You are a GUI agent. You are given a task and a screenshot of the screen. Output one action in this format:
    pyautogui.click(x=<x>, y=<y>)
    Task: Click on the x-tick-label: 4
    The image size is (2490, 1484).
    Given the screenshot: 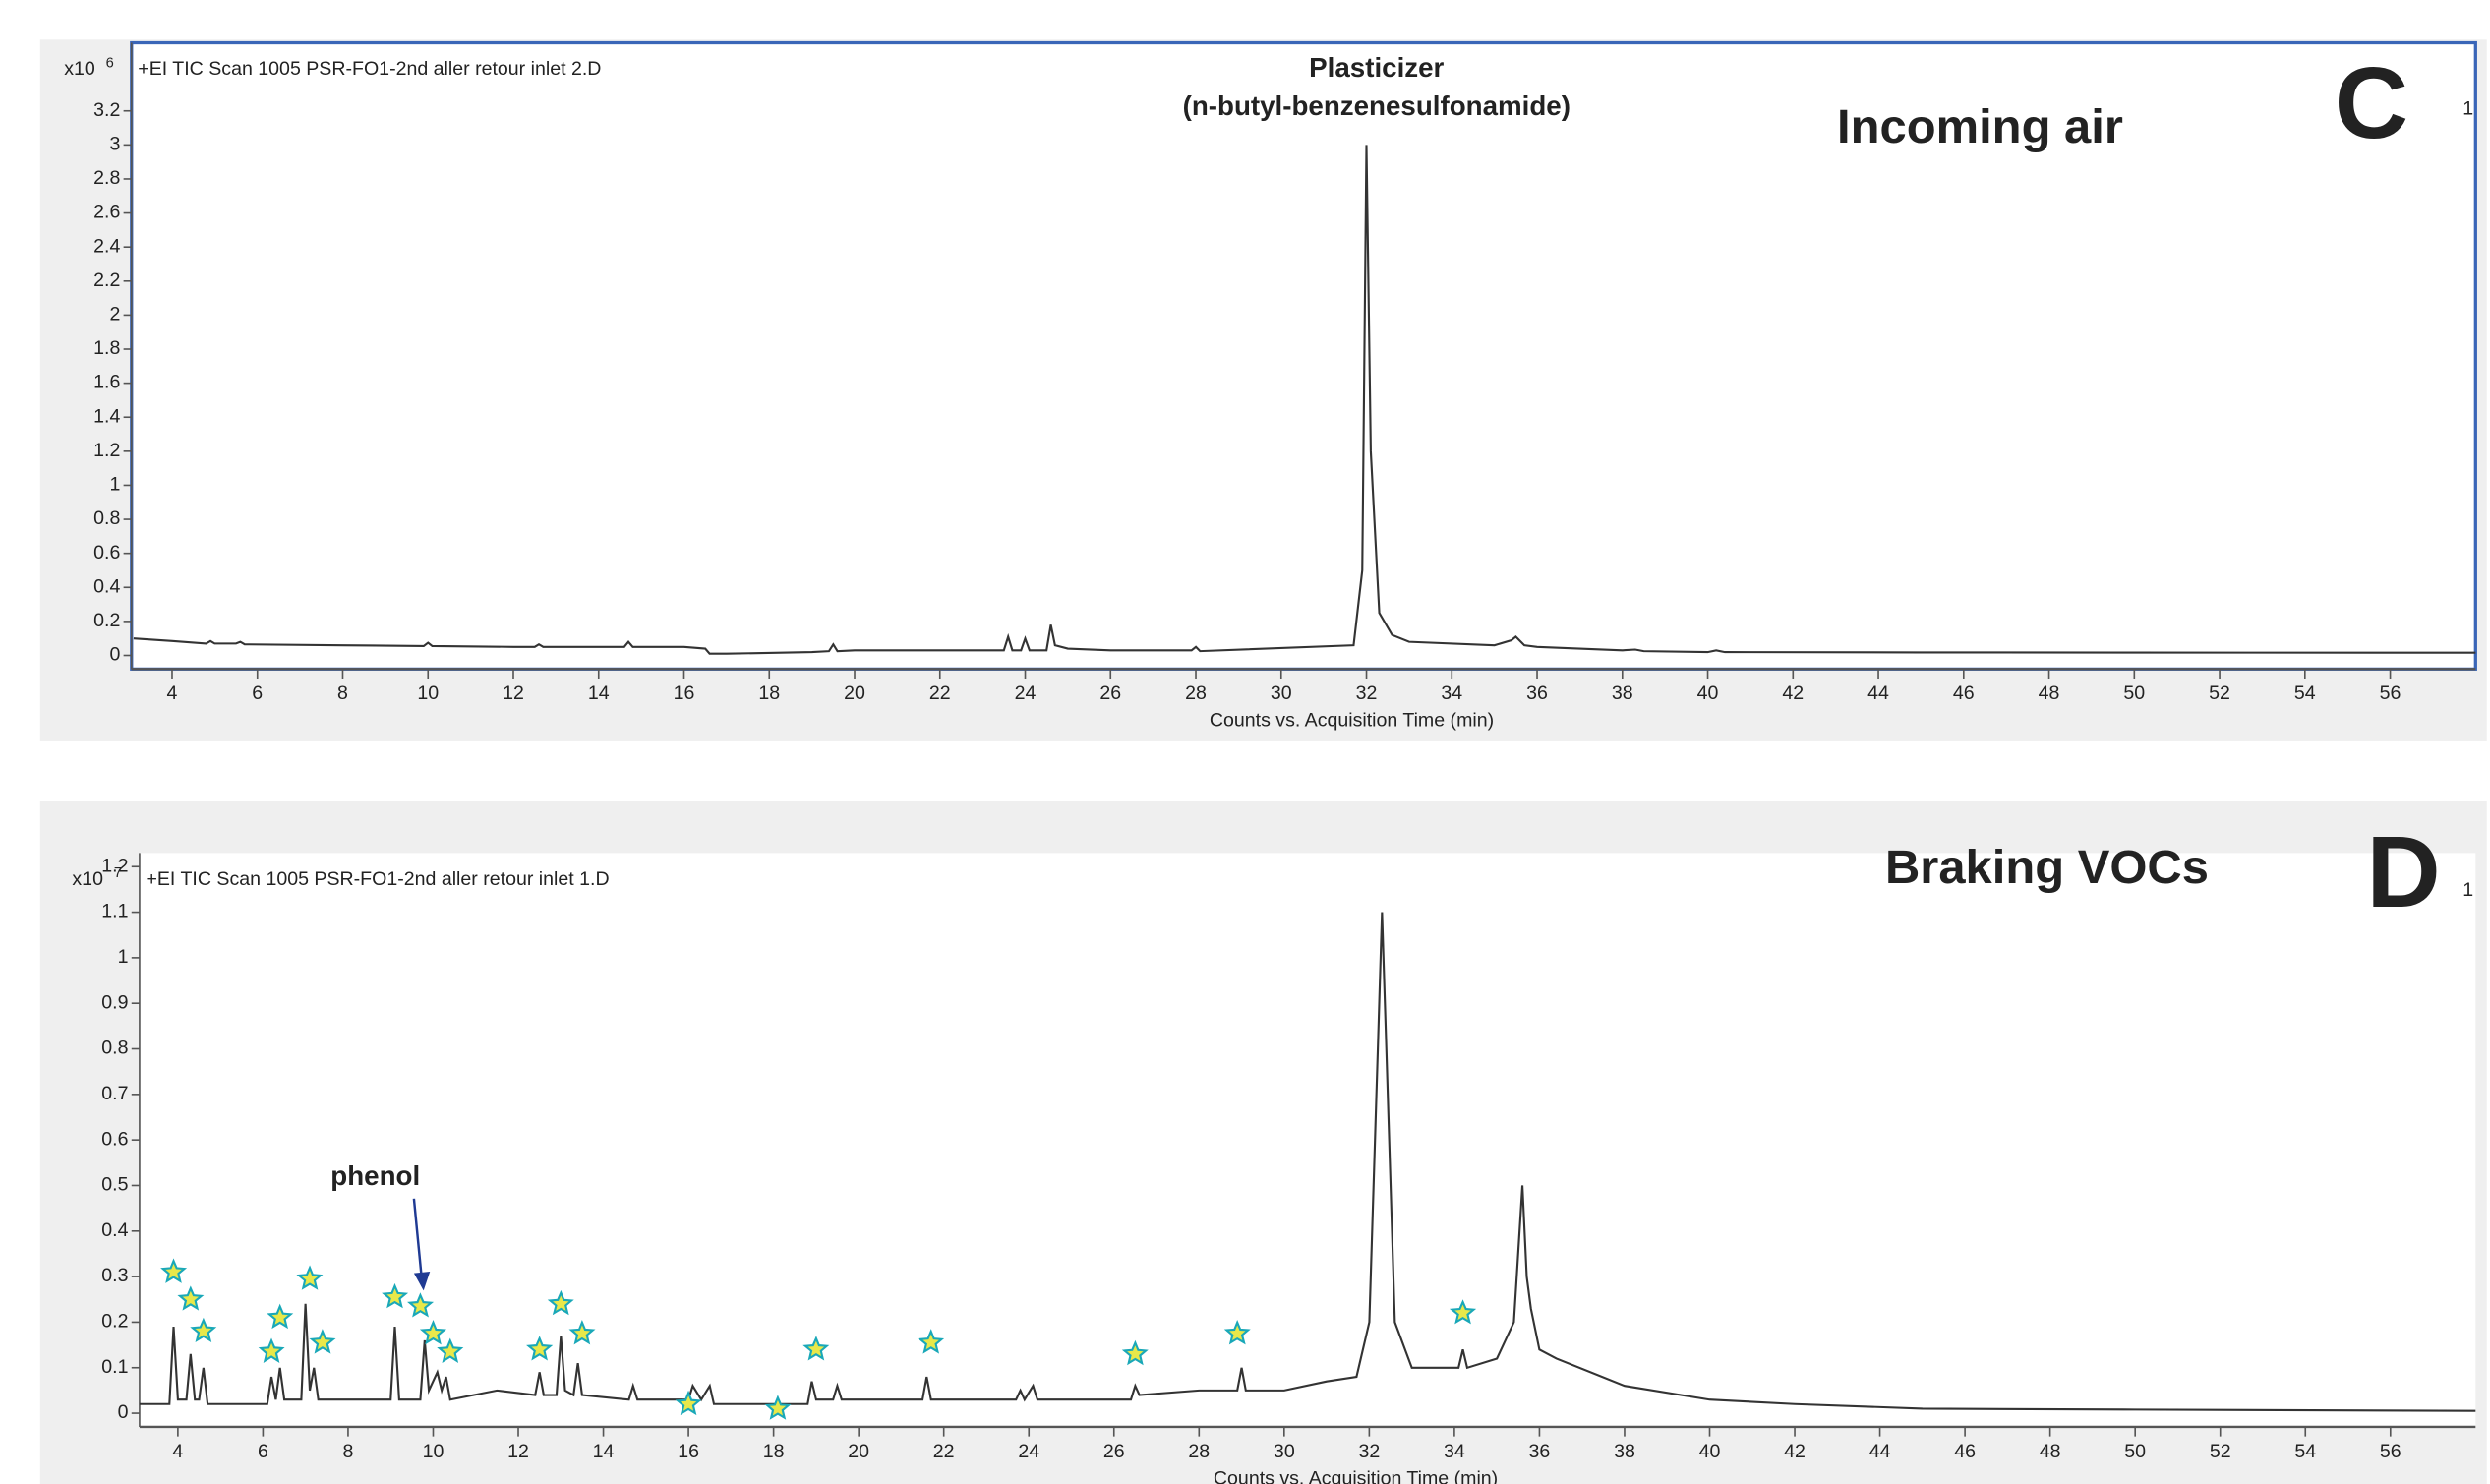 What is the action you would take?
    pyautogui.click(x=178, y=1452)
    